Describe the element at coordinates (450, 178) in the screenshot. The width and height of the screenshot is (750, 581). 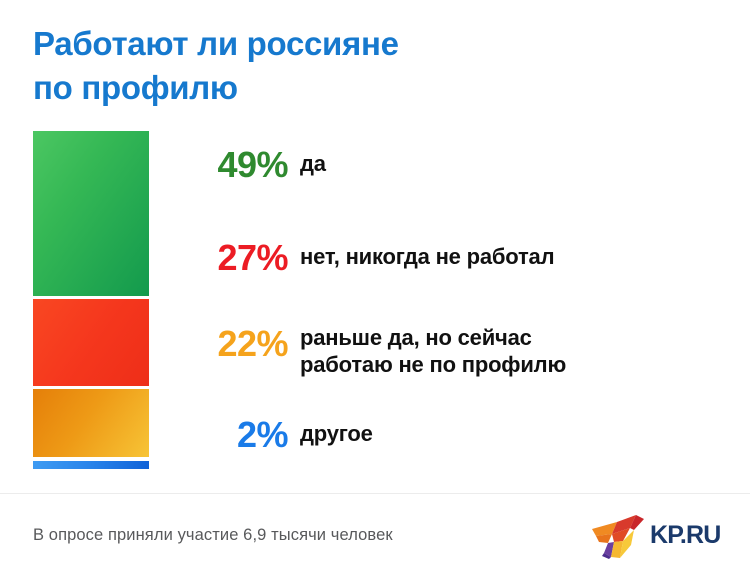
I see `legend-item-yes: 49% да` at that location.